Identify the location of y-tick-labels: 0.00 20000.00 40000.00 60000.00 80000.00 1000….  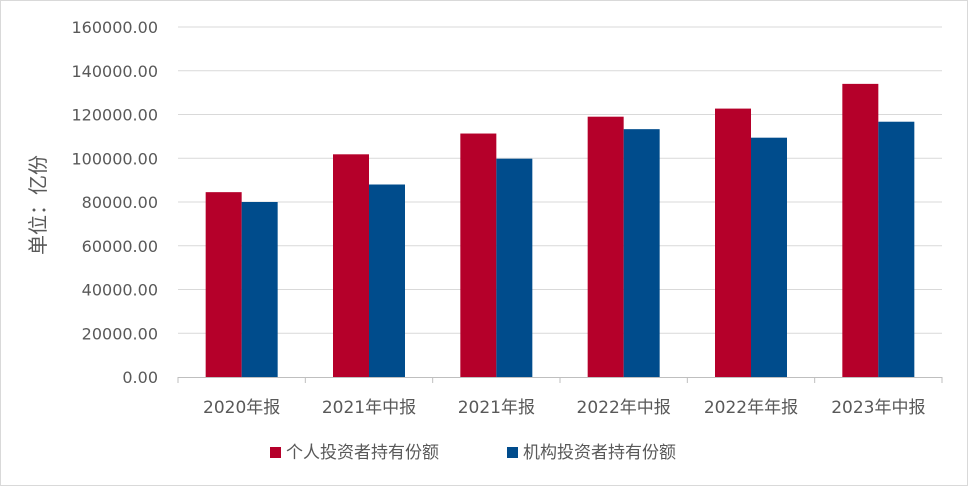
(114, 202).